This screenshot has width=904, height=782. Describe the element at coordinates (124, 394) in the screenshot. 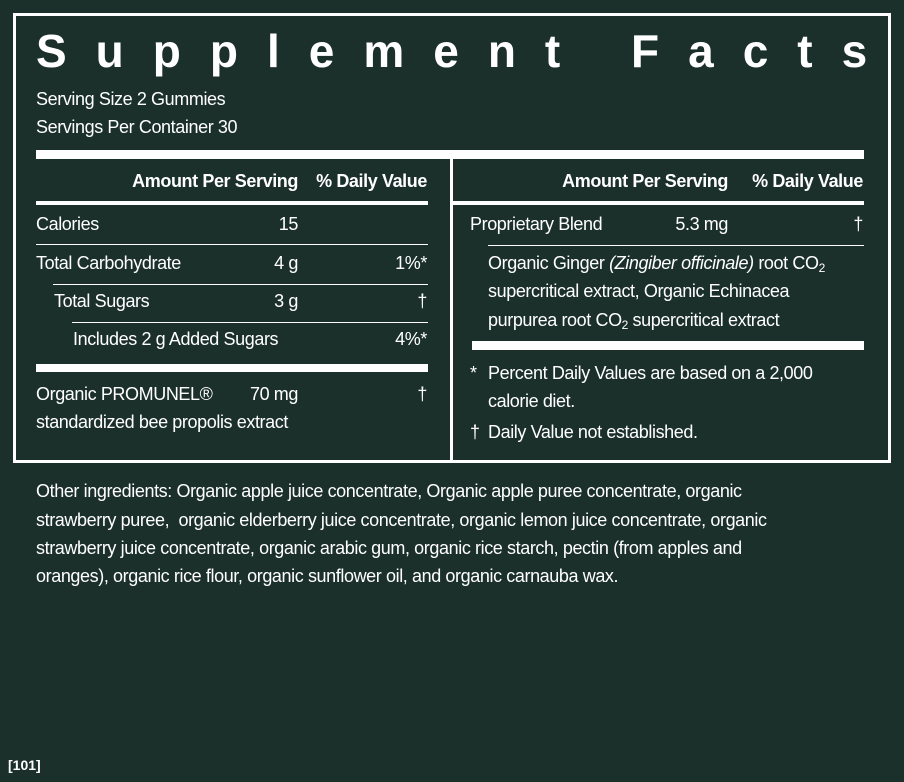

I see `promunel-name: Organic PROMUNEL®` at that location.